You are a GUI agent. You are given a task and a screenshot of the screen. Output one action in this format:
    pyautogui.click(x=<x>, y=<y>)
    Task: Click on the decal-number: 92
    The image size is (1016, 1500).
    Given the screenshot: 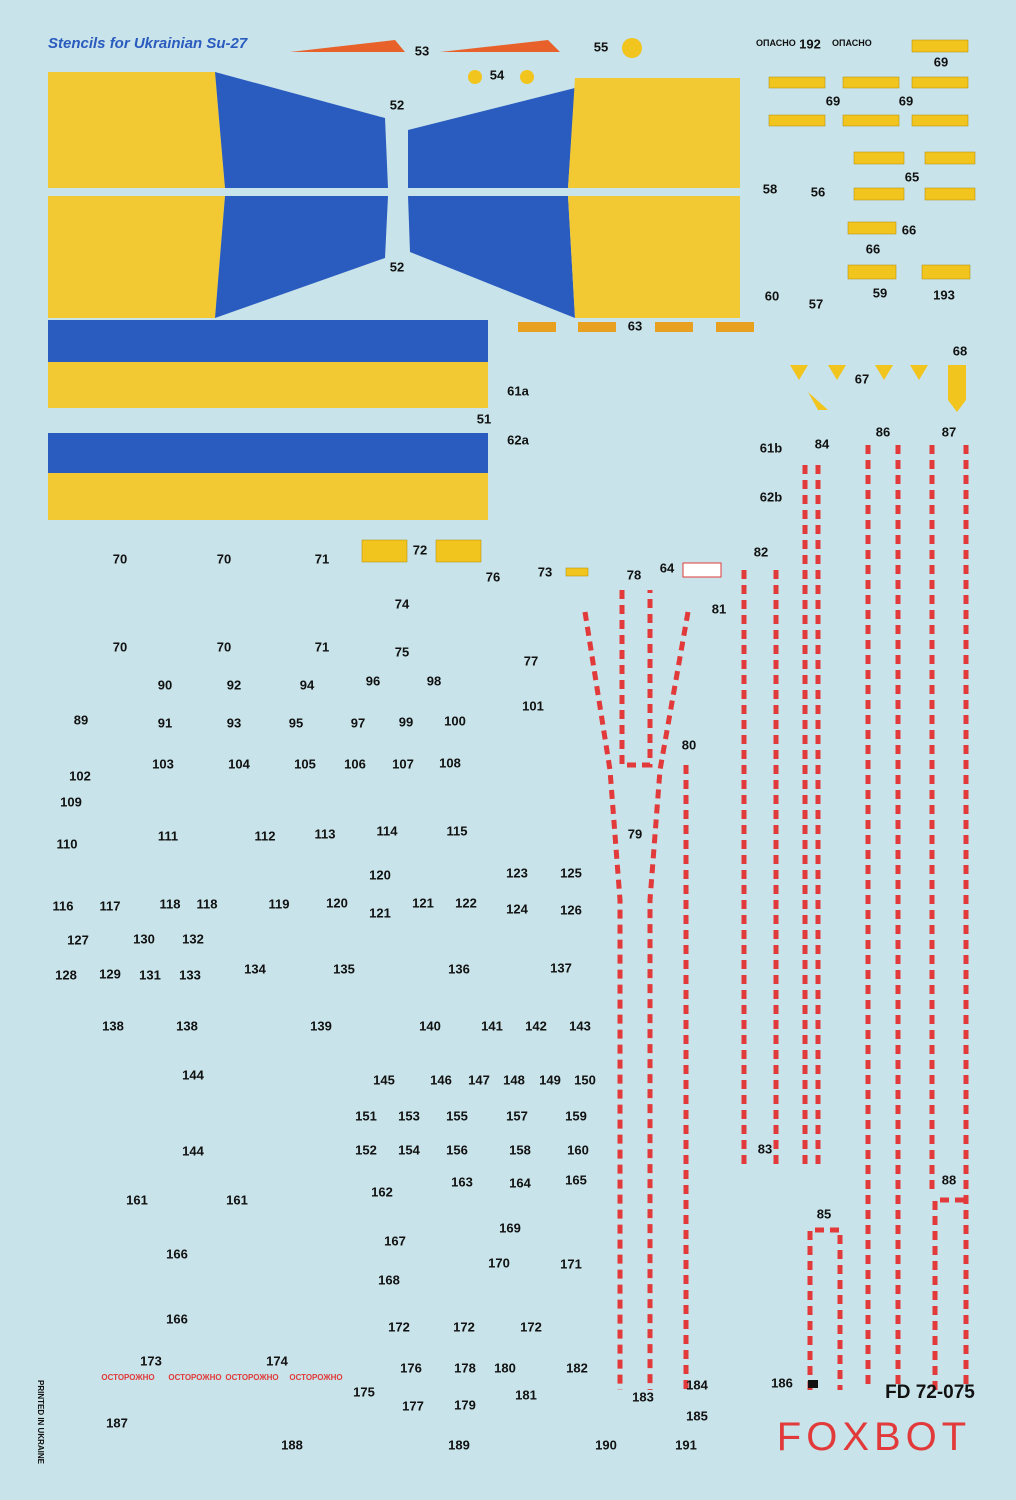 What is the action you would take?
    pyautogui.click(x=234, y=684)
    